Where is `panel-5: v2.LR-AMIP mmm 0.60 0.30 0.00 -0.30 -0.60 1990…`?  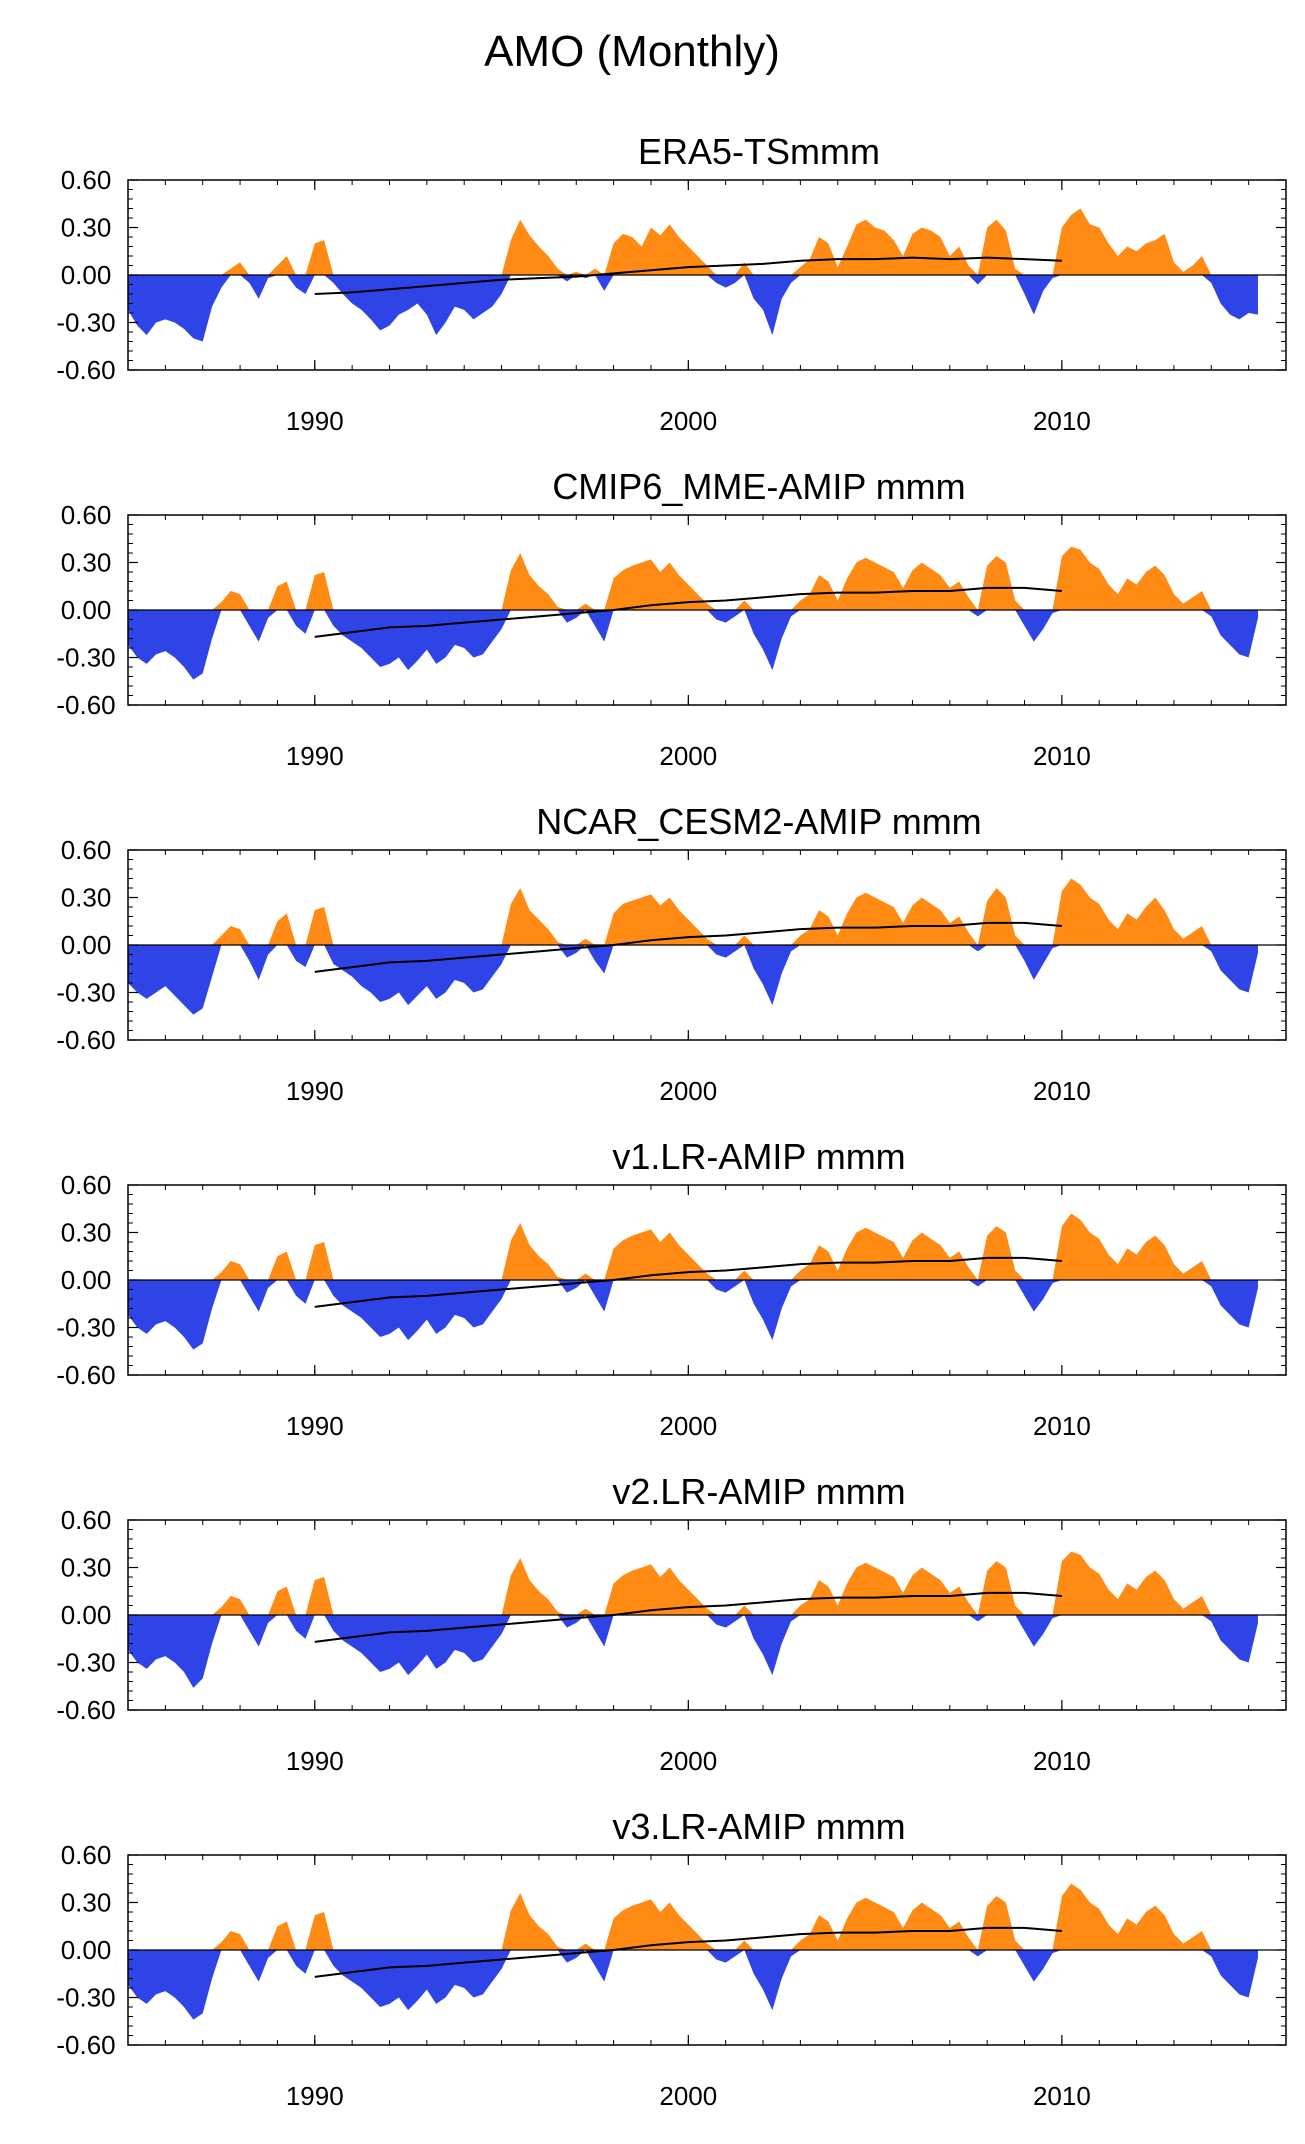 panel-5: v2.LR-AMIP mmm 0.60 0.30 0.00 -0.30 -0.60 1990… is located at coordinates (671, 1623).